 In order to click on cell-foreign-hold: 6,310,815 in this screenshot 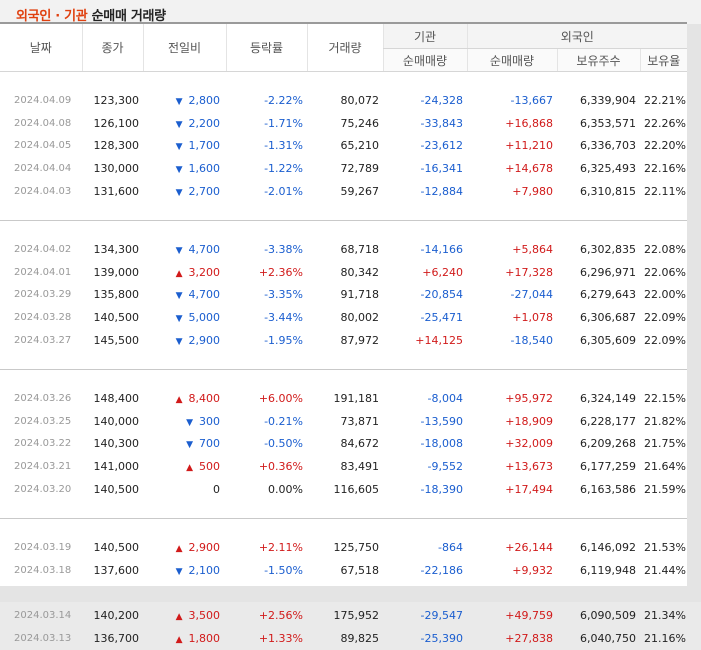, I will do `click(608, 192)`.